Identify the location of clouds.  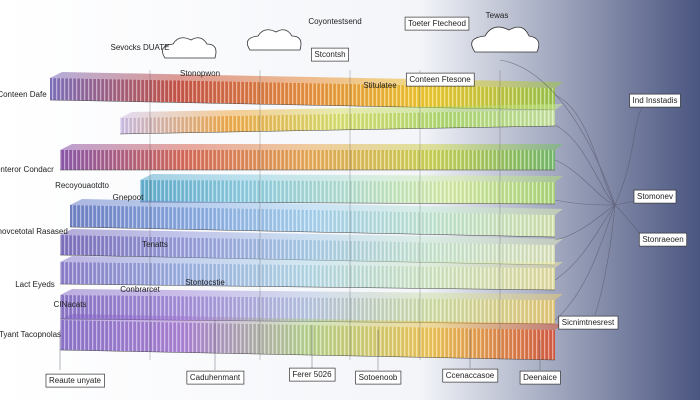
(350, 42).